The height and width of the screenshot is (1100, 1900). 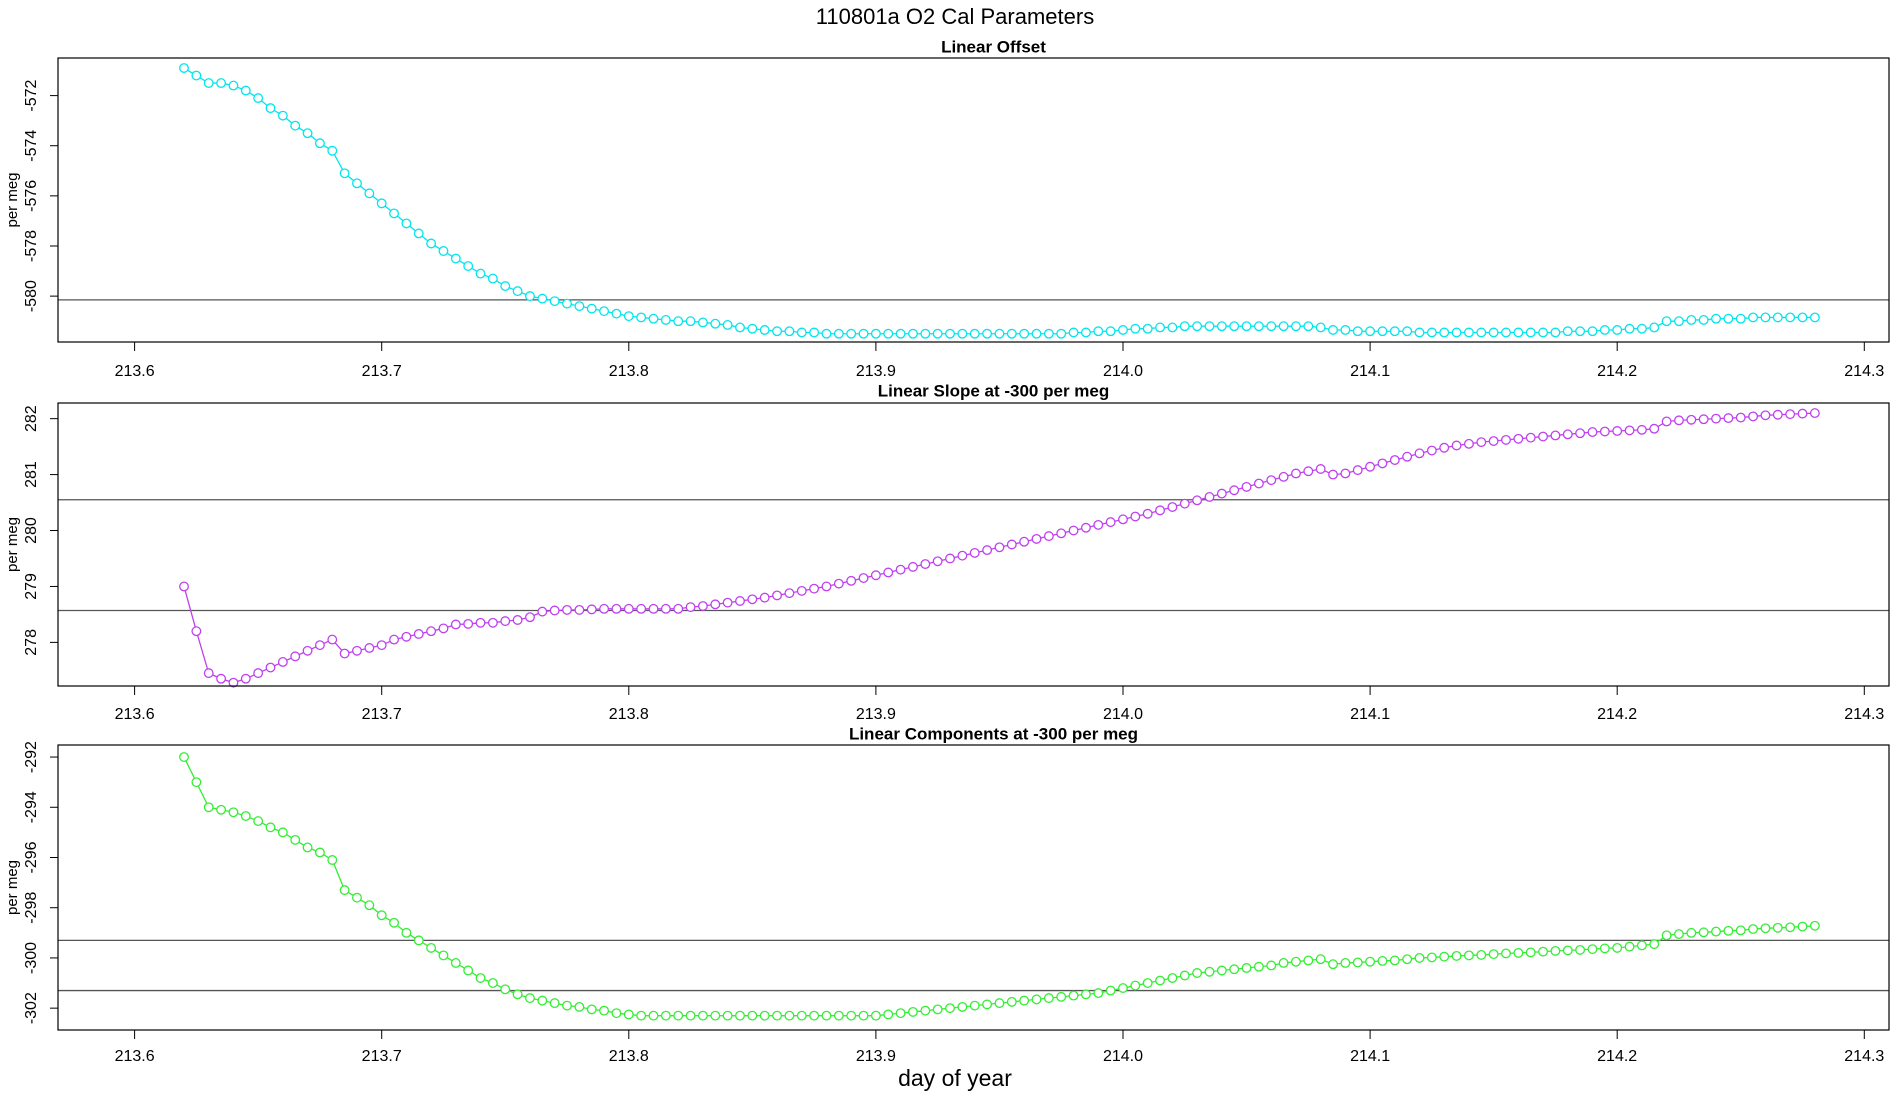 What do you see at coordinates (31, 296) in the screenshot?
I see `y-tick-label: -580` at bounding box center [31, 296].